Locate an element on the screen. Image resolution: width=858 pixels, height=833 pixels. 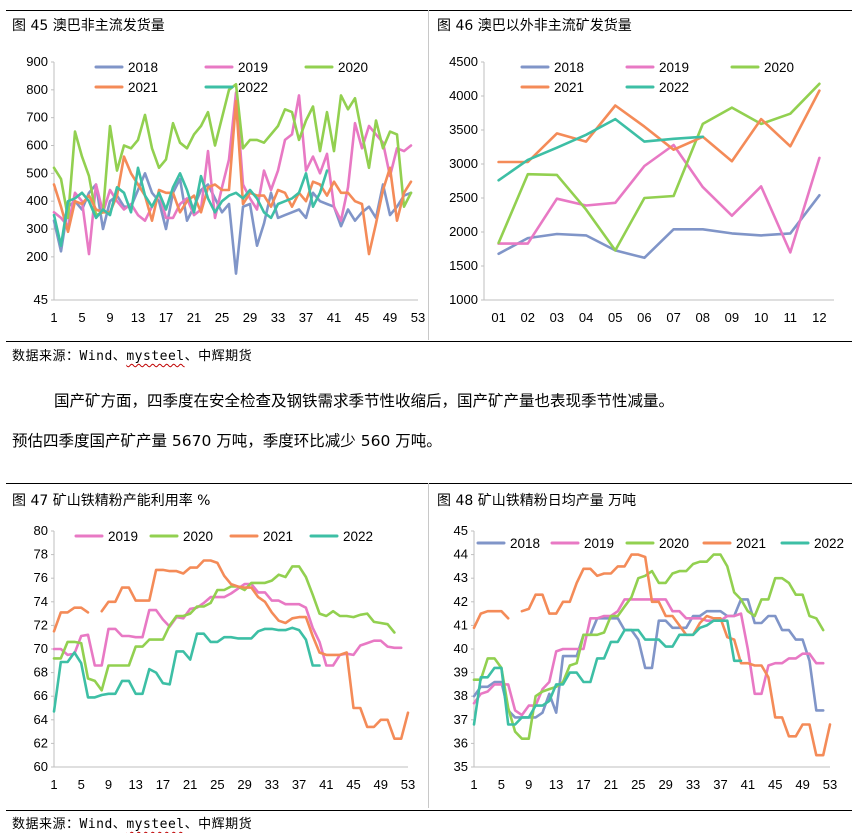
fig47-x-tick-label: 13 is located at coordinates (135, 784).